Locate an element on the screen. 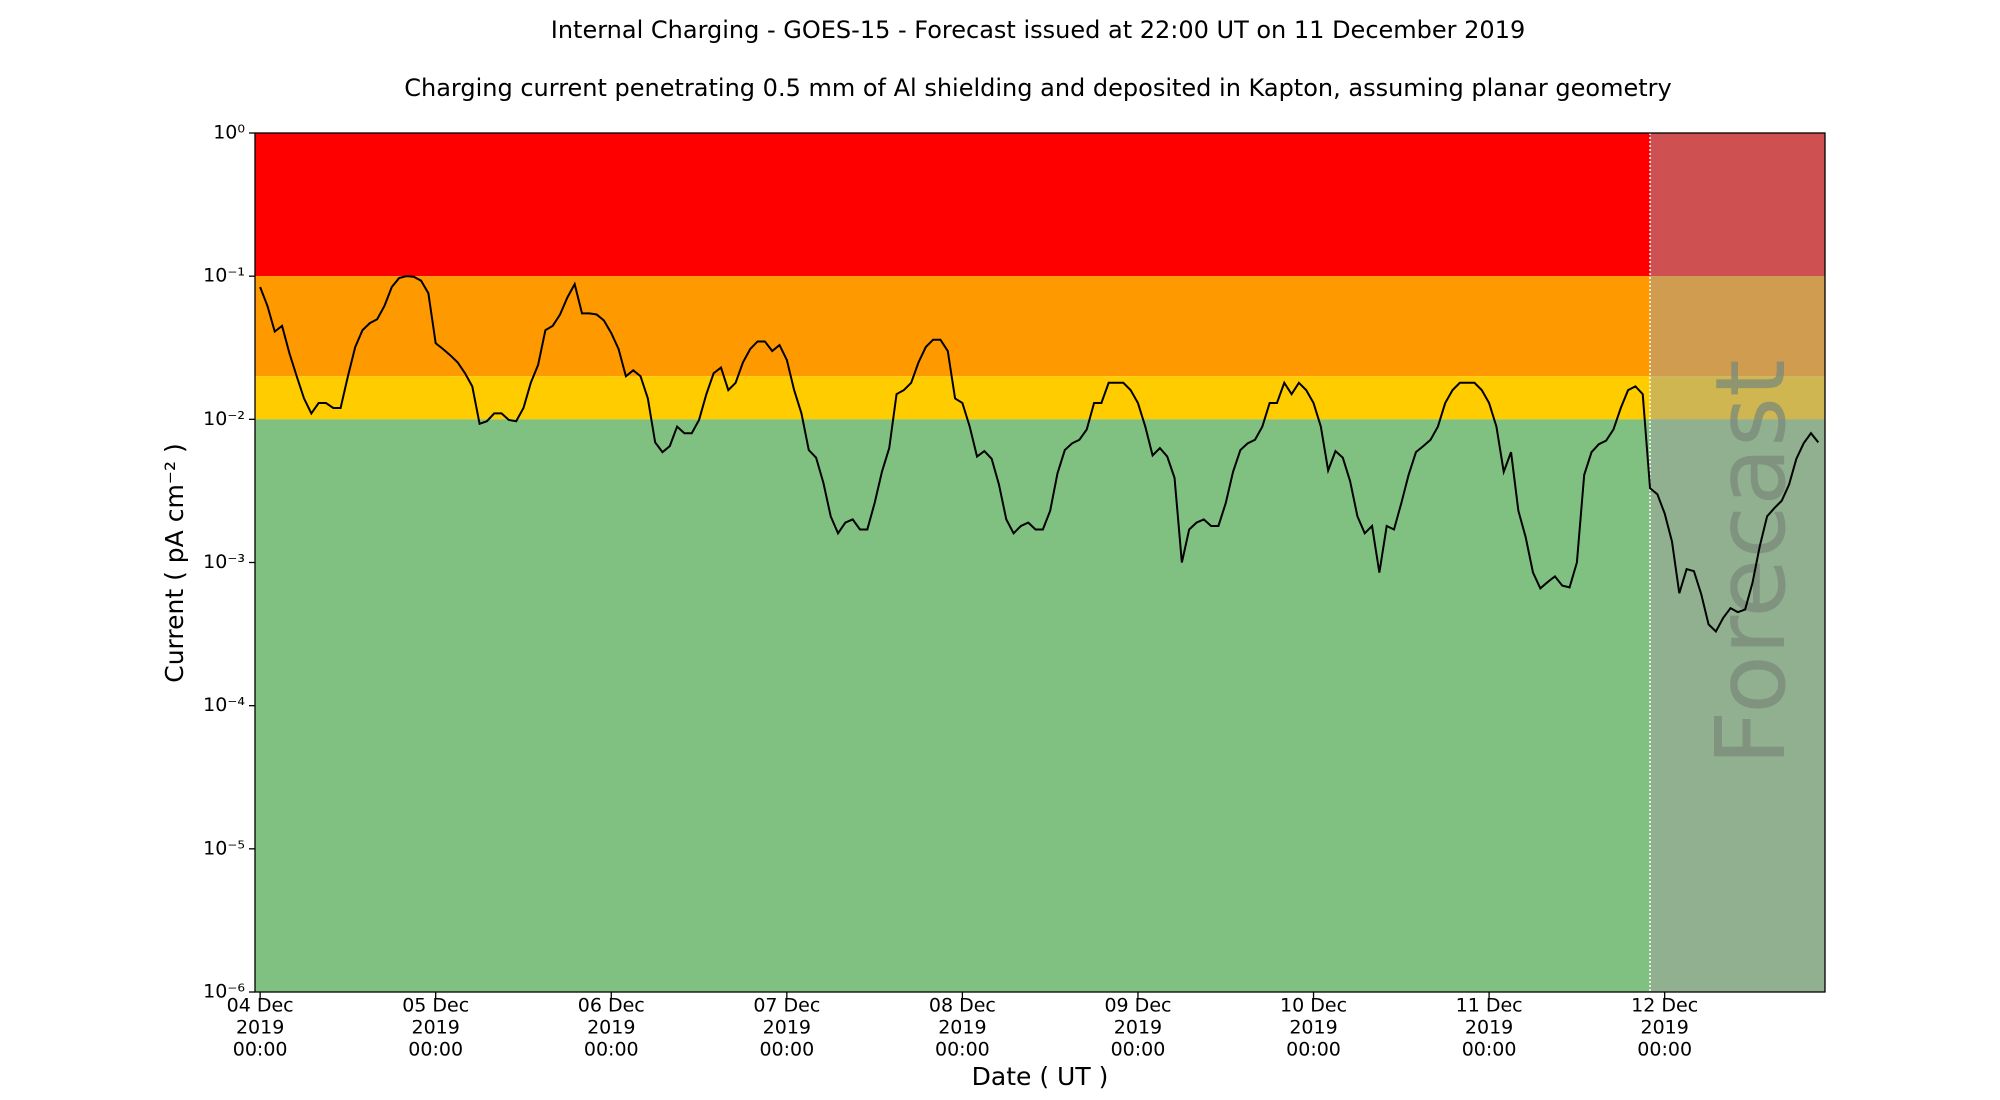 The image size is (2000, 1100). x-tick-label: 05 Dec is located at coordinates (435, 1006).